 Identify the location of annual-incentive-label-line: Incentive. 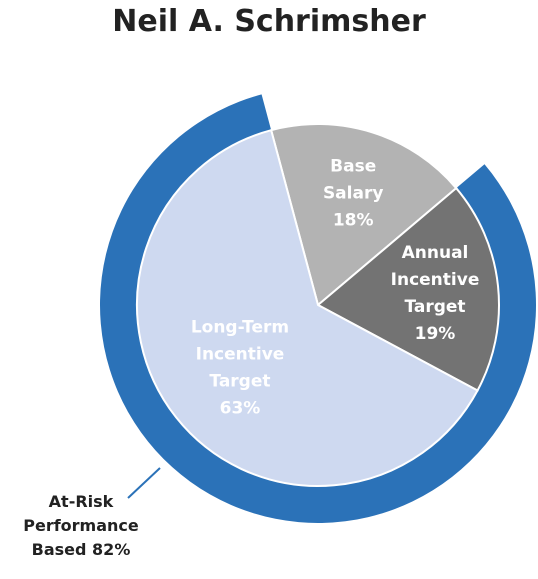
(435, 280).